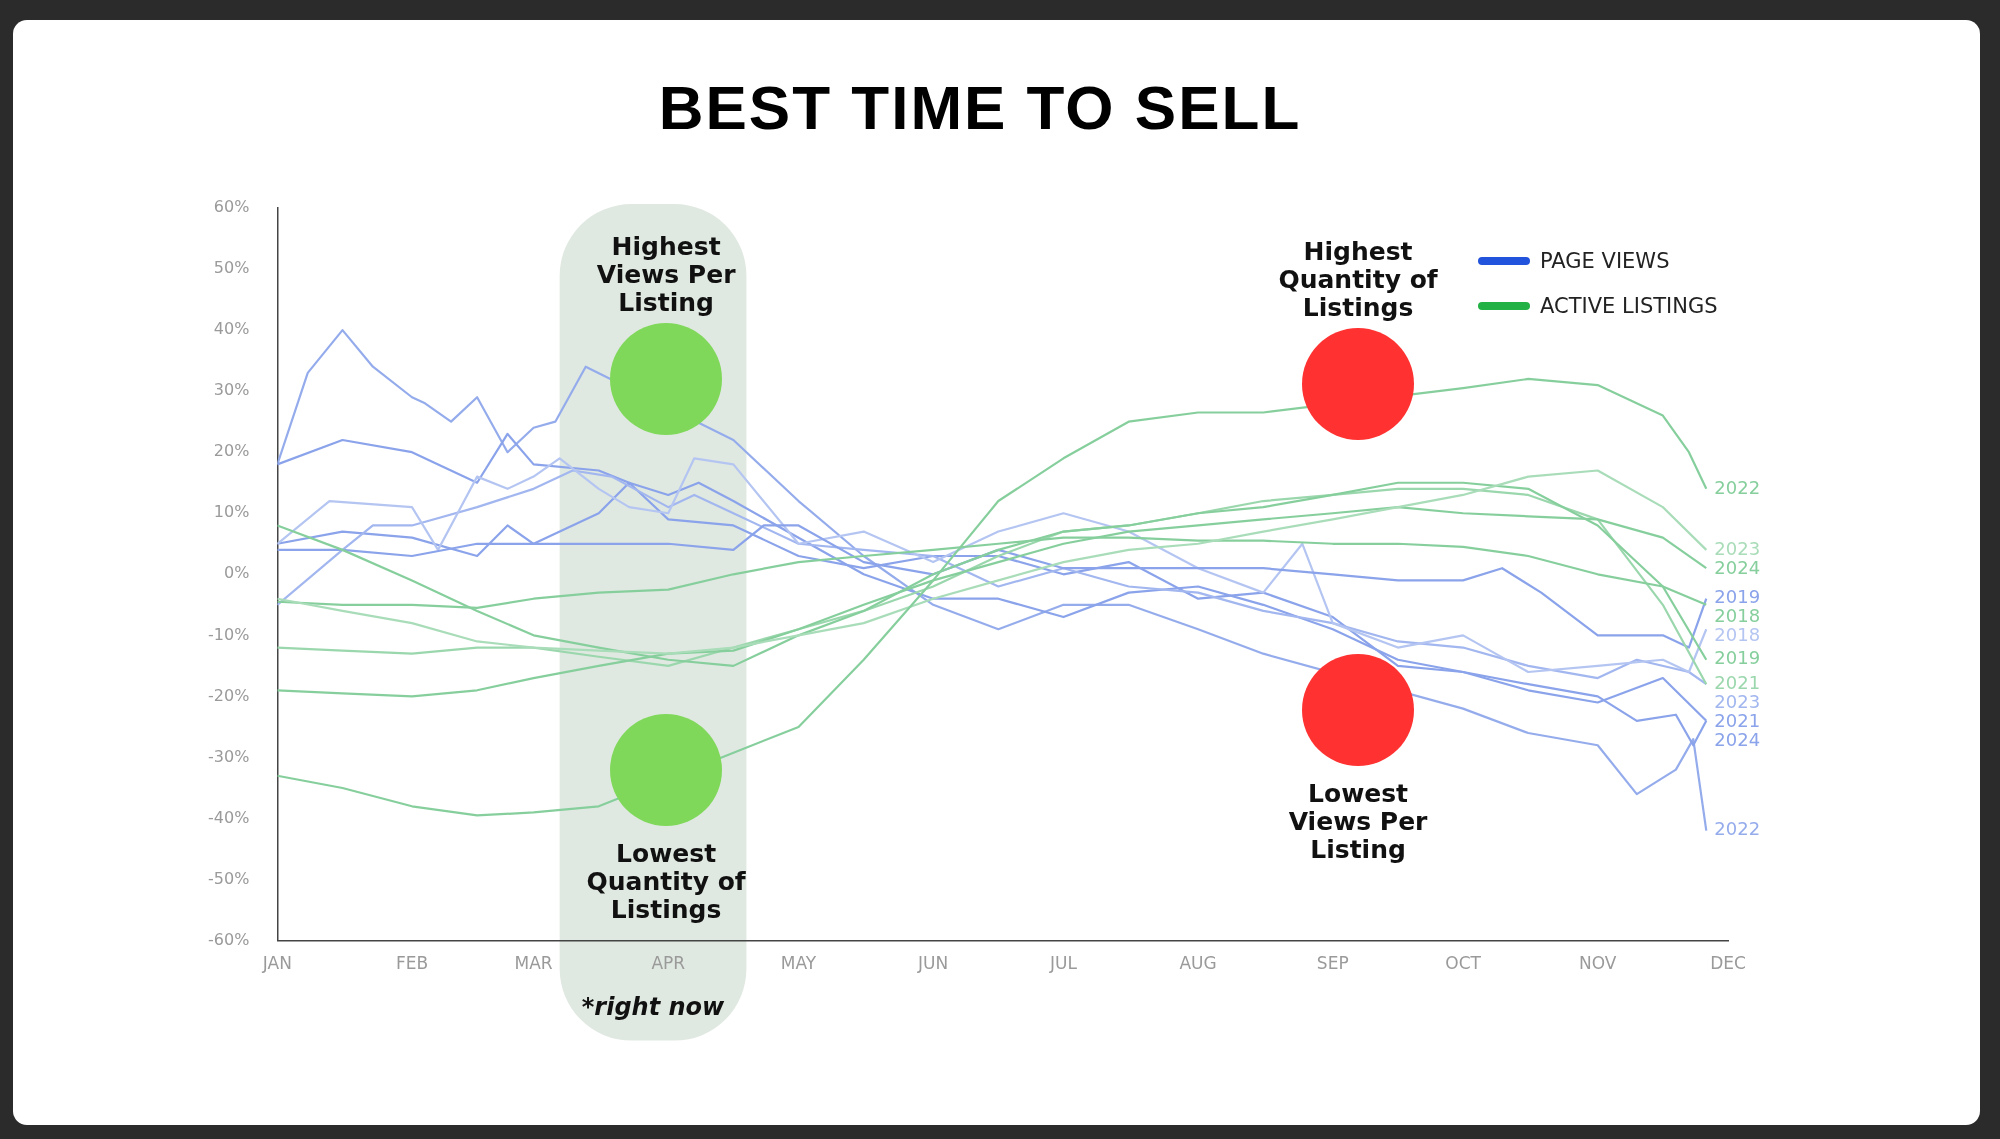  I want to click on x-tick-label: MAR, so click(533, 963).